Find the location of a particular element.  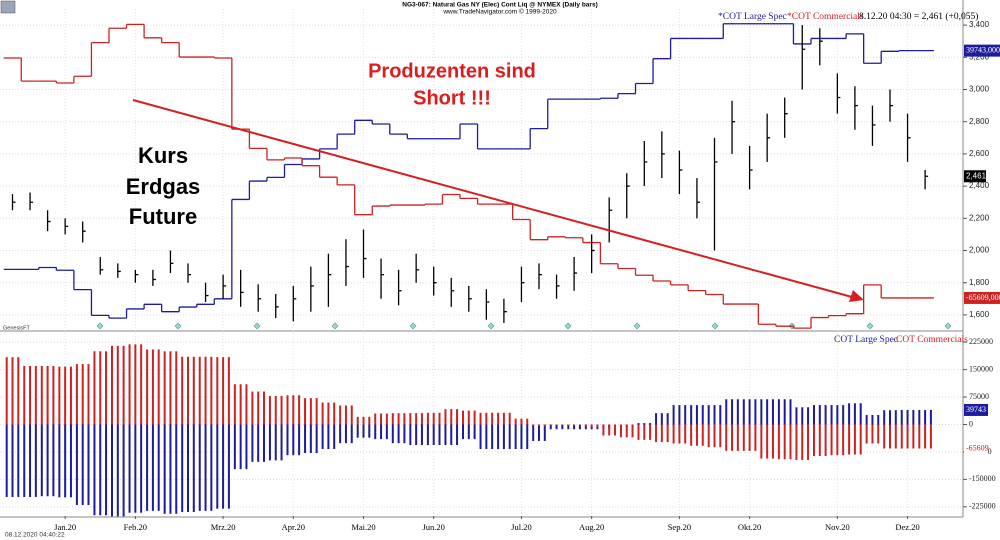

last-value-box is located at coordinates (976, 448).